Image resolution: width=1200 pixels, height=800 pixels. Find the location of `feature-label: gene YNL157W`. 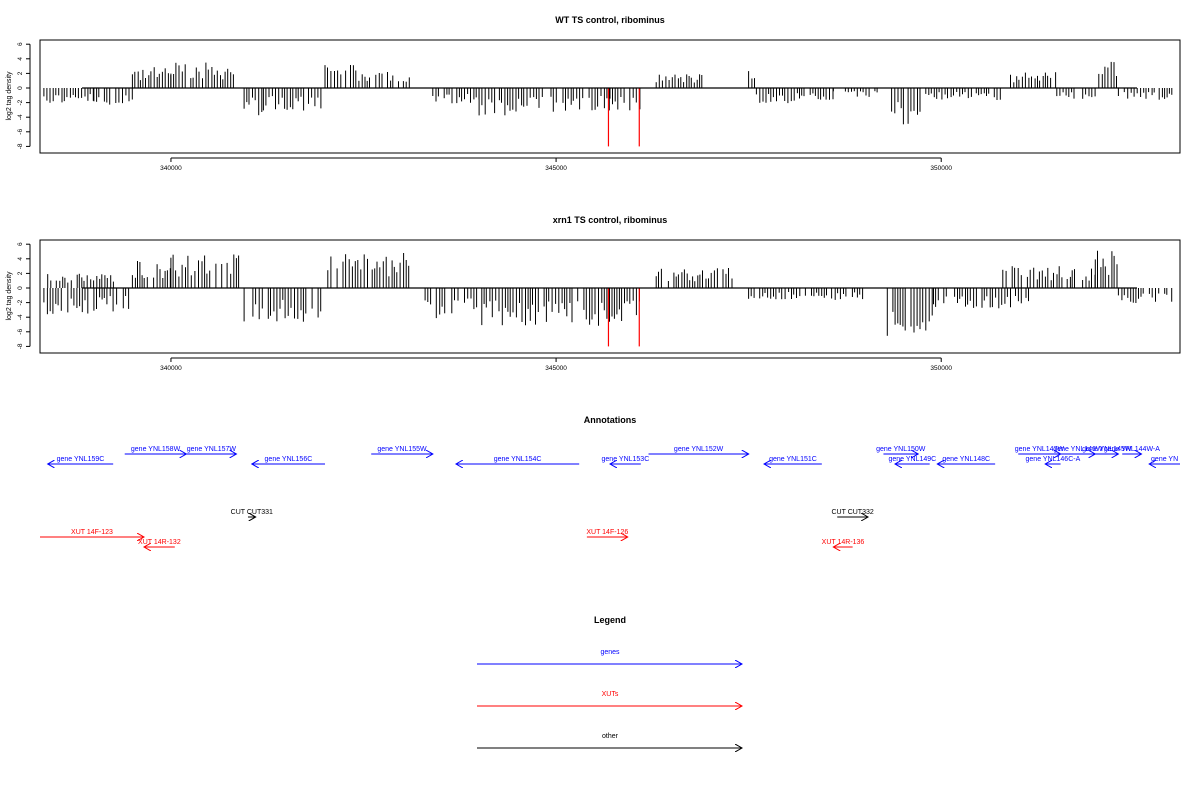

feature-label: gene YNL157W is located at coordinates (212, 449).